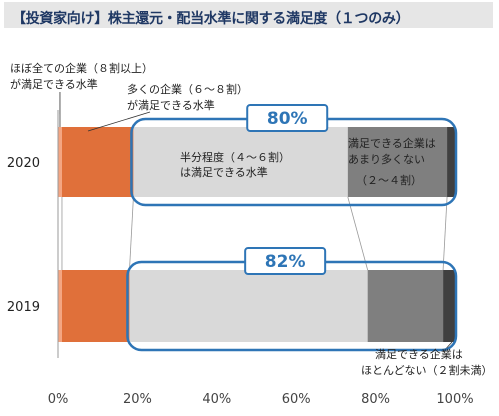 The width and height of the screenshot is (499, 416). I want to click on x-tick-label: 100%, so click(454, 399).